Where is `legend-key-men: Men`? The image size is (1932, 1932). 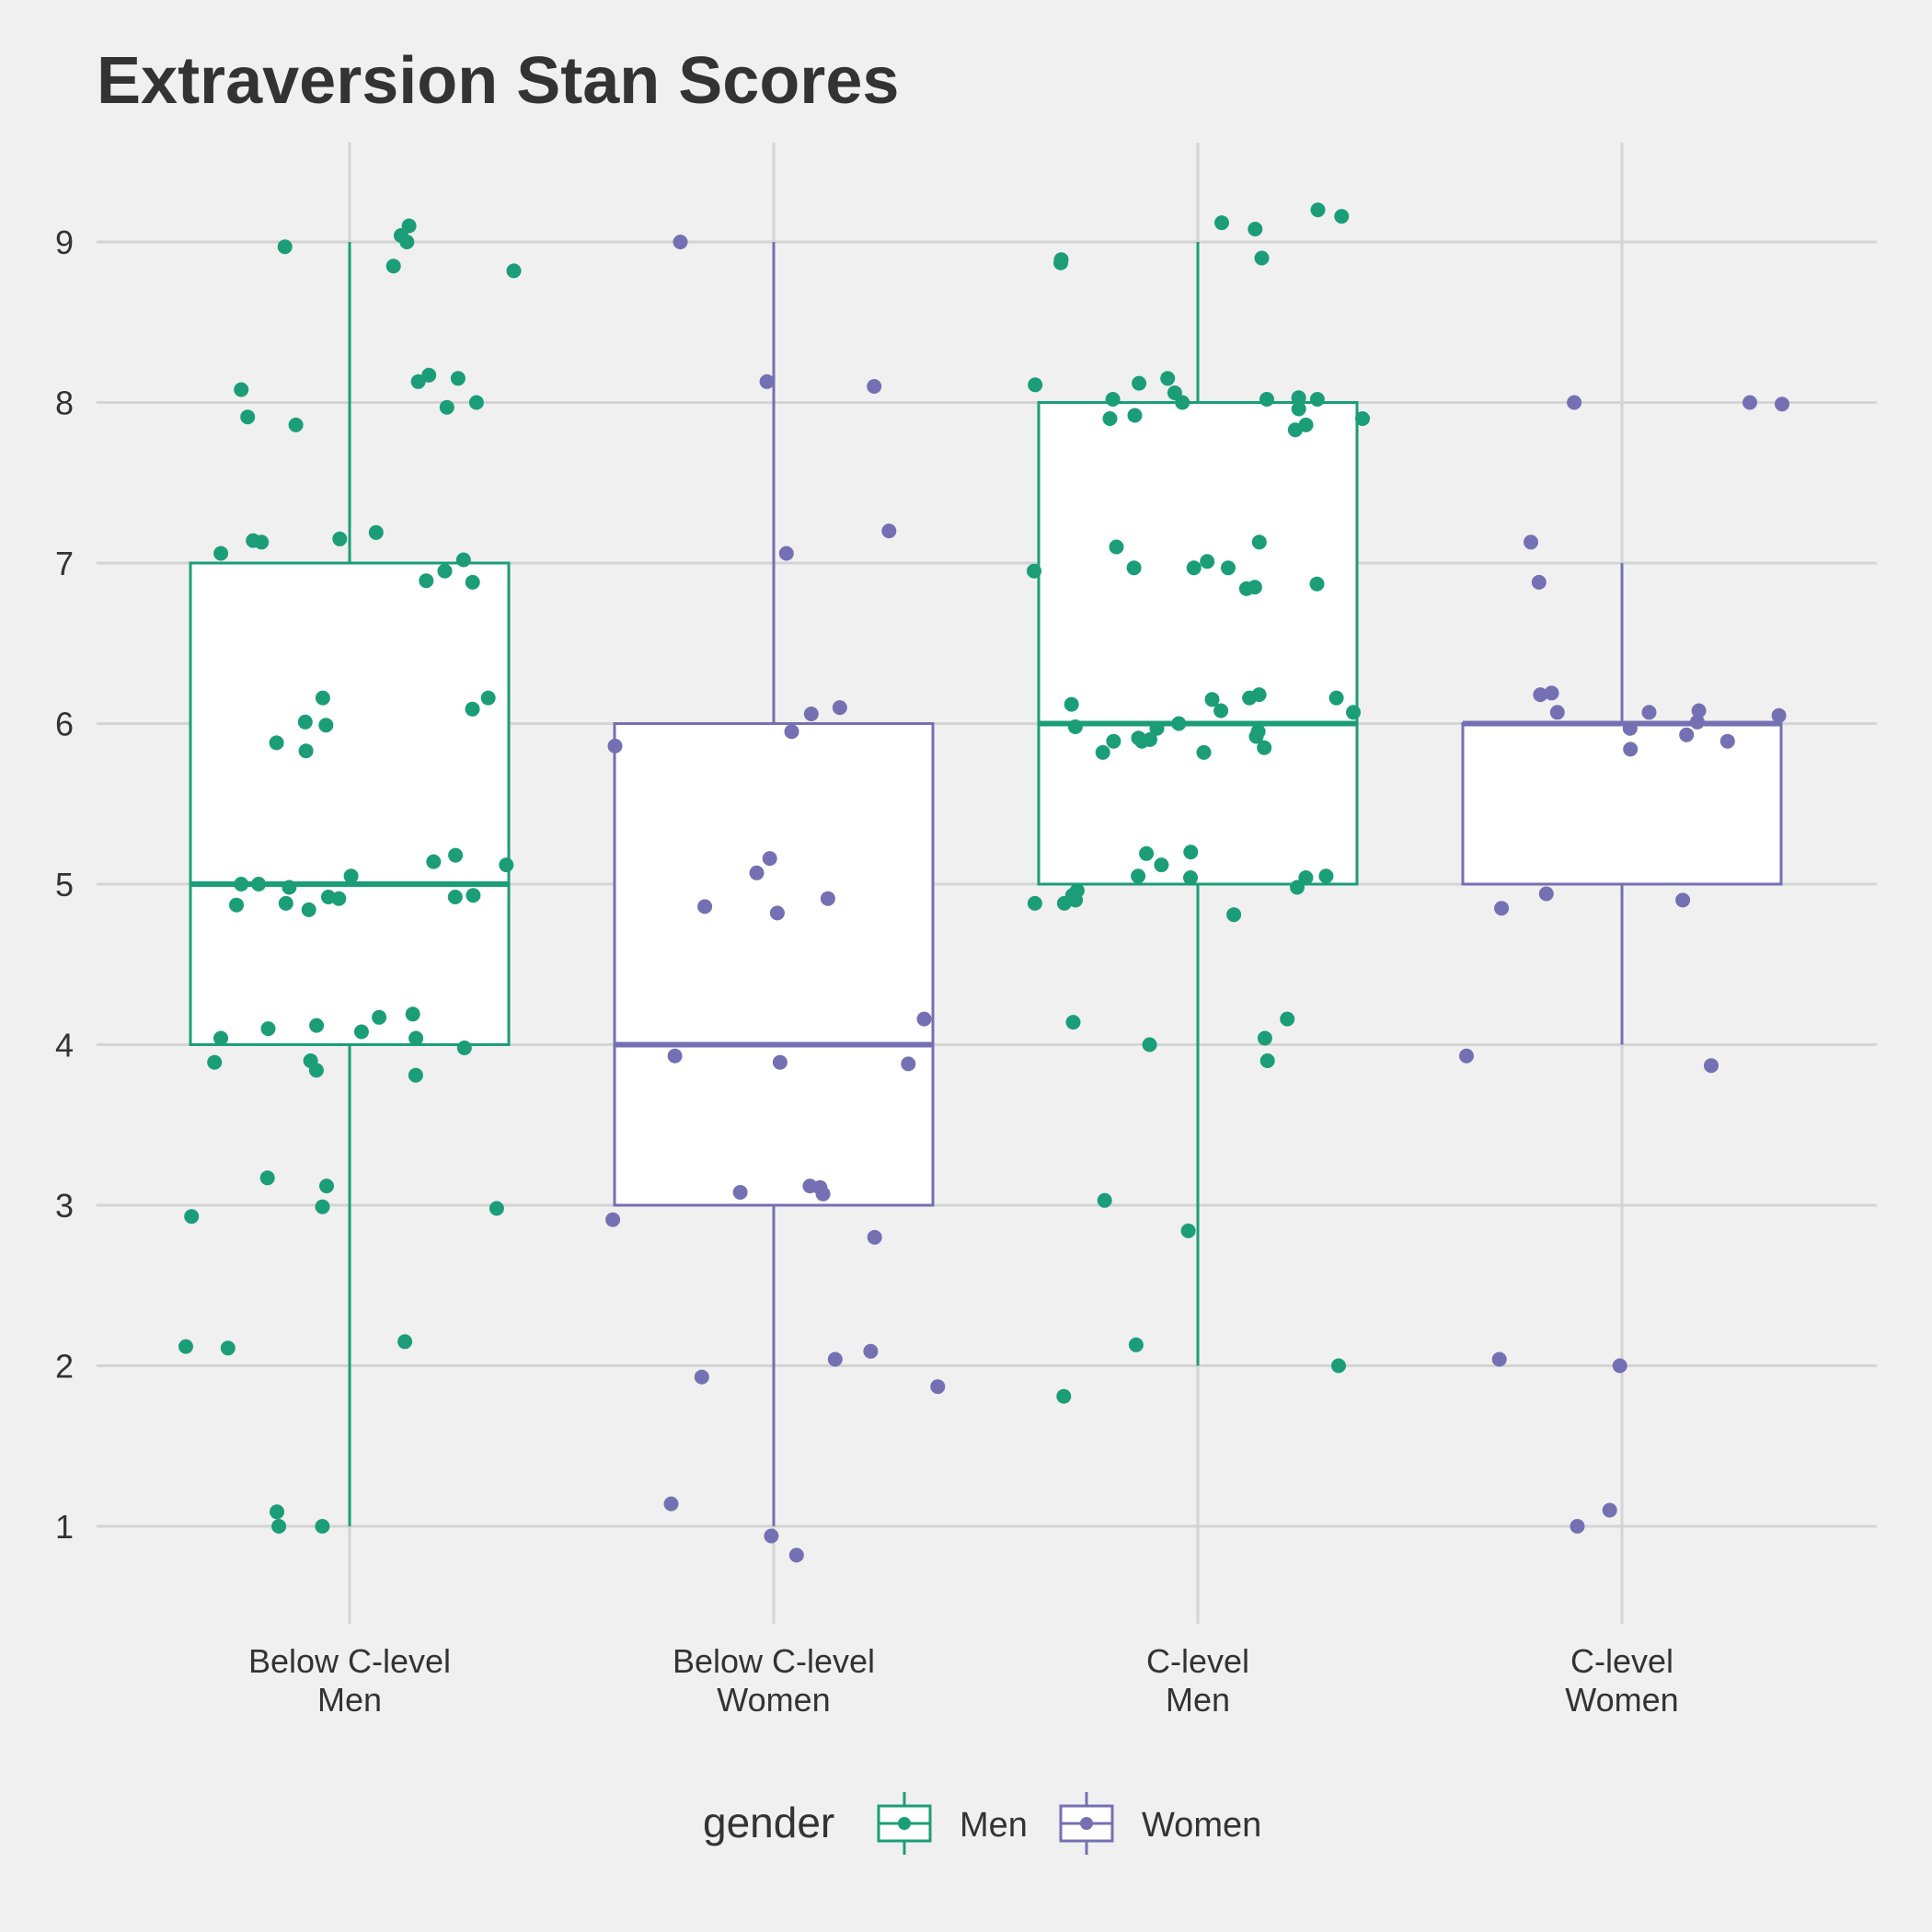
legend-key-men: Men is located at coordinates (952, 1823).